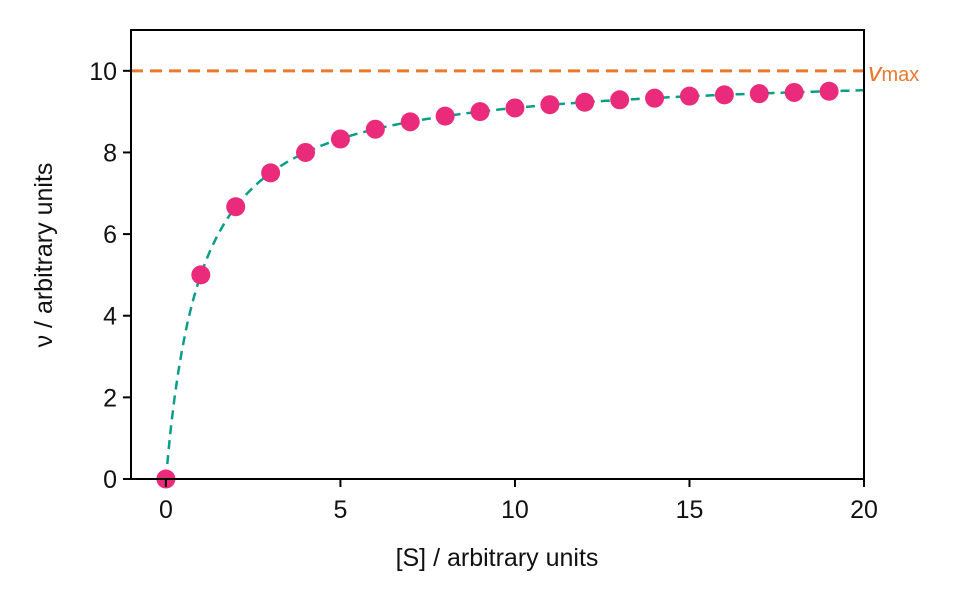  What do you see at coordinates (103, 72) in the screenshot?
I see `y-tick-label: 10` at bounding box center [103, 72].